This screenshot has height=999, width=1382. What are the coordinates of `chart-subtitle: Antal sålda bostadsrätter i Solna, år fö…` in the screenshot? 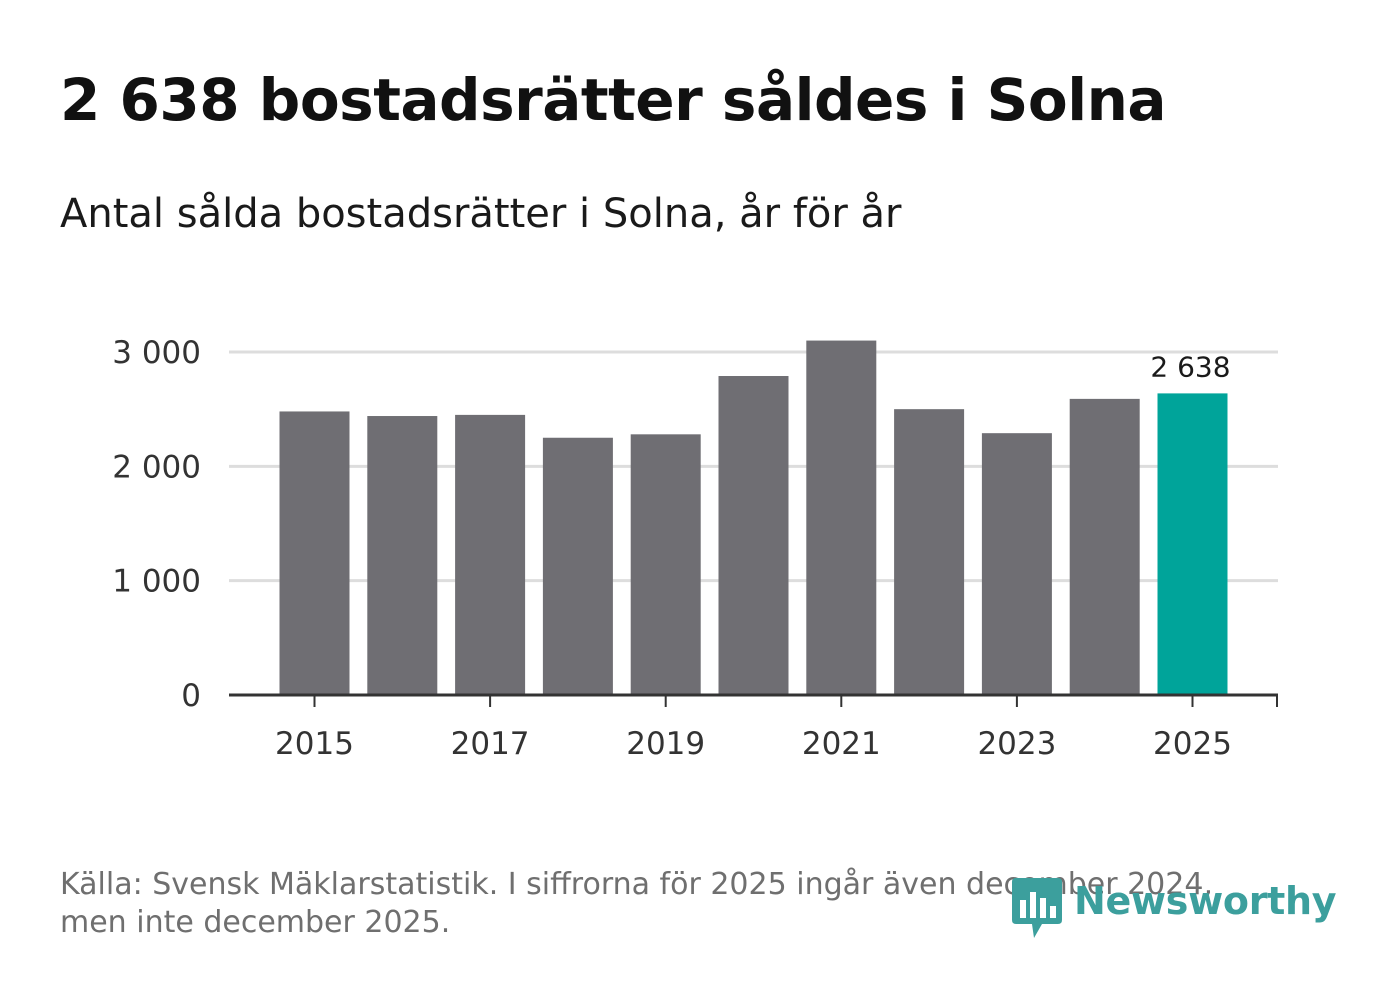 It's located at (481, 214).